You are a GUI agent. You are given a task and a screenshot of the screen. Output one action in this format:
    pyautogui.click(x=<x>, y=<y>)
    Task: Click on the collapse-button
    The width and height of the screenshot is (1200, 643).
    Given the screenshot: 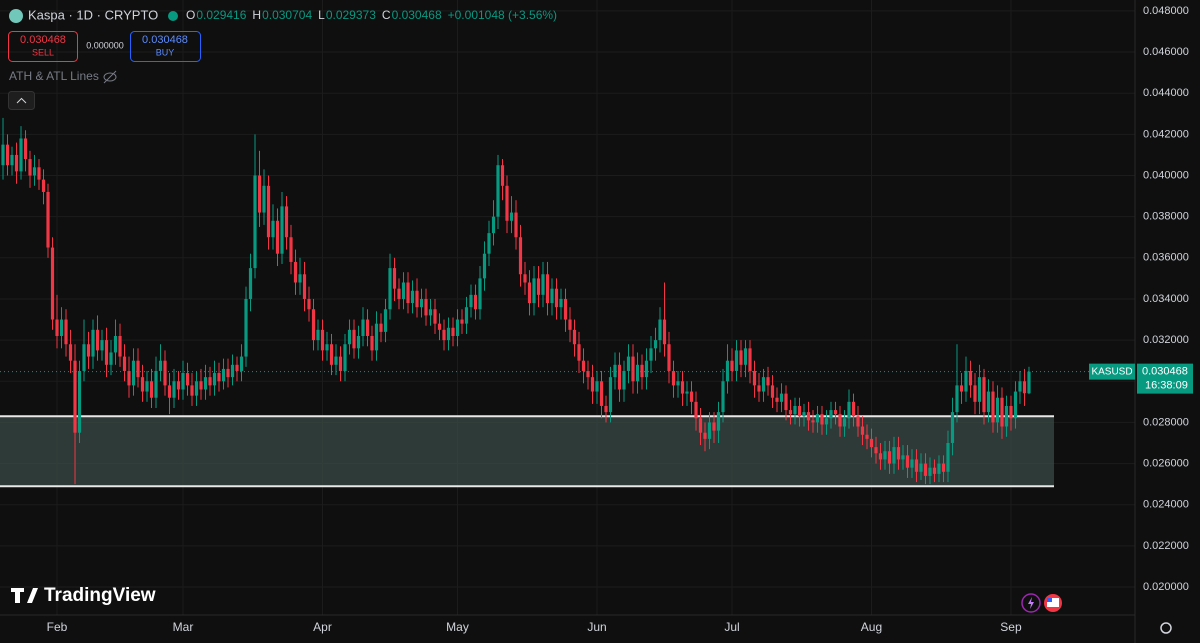 What is the action you would take?
    pyautogui.click(x=21, y=100)
    